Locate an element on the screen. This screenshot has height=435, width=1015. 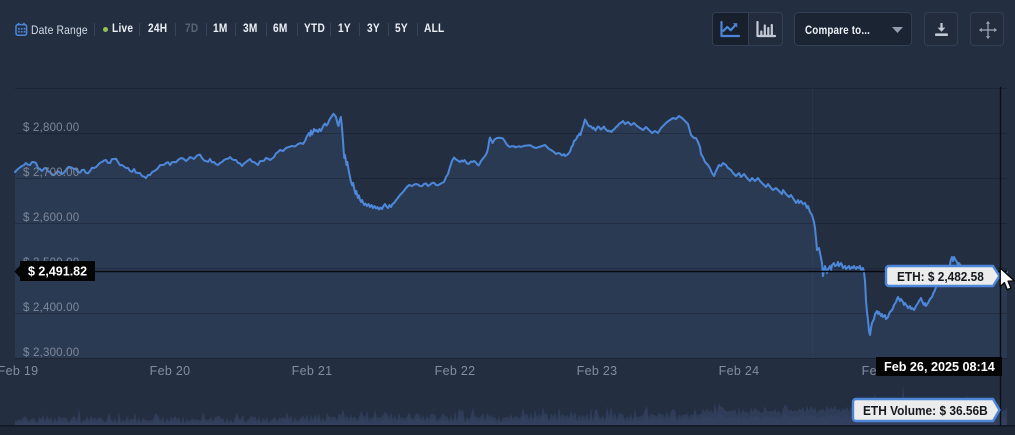
svg-text: $ 2,491.82 is located at coordinates (57, 272).